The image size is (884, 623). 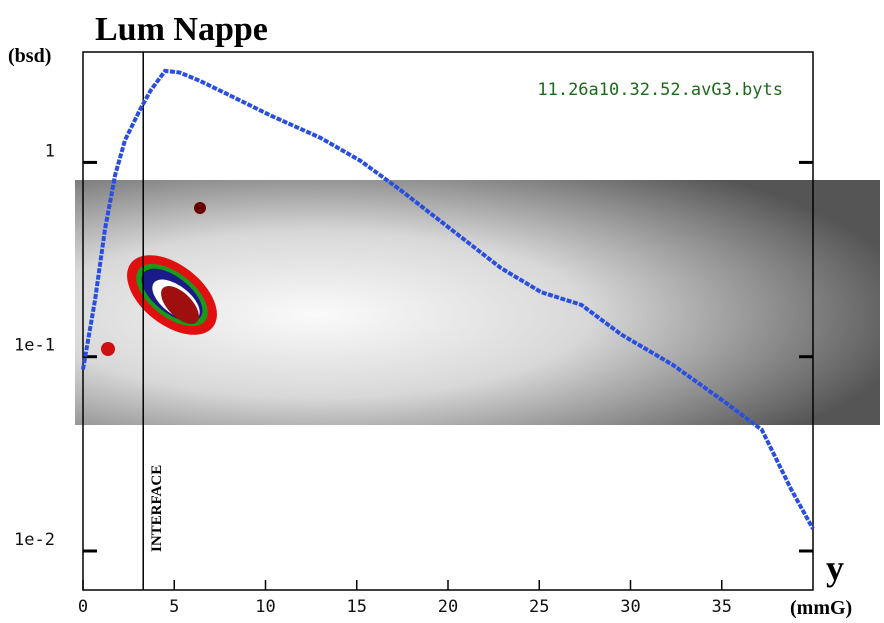 I want to click on x-tick-label: 0, so click(x=83, y=607).